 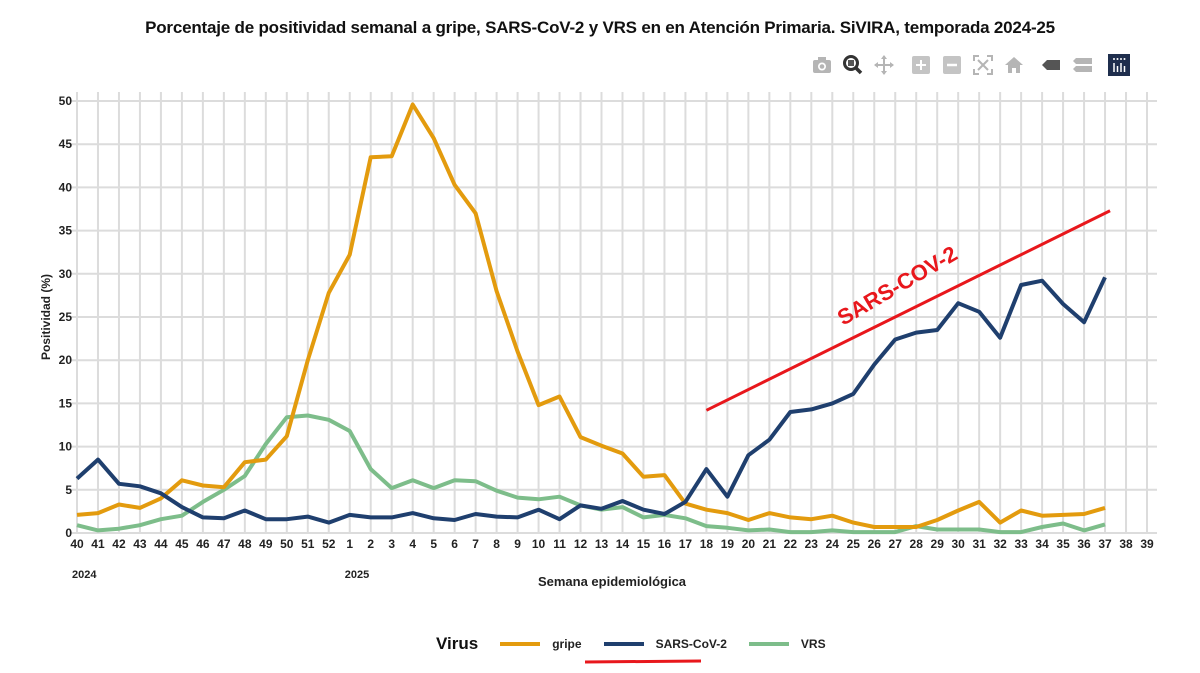 I want to click on x-tick-label: 23, so click(x=812, y=544).